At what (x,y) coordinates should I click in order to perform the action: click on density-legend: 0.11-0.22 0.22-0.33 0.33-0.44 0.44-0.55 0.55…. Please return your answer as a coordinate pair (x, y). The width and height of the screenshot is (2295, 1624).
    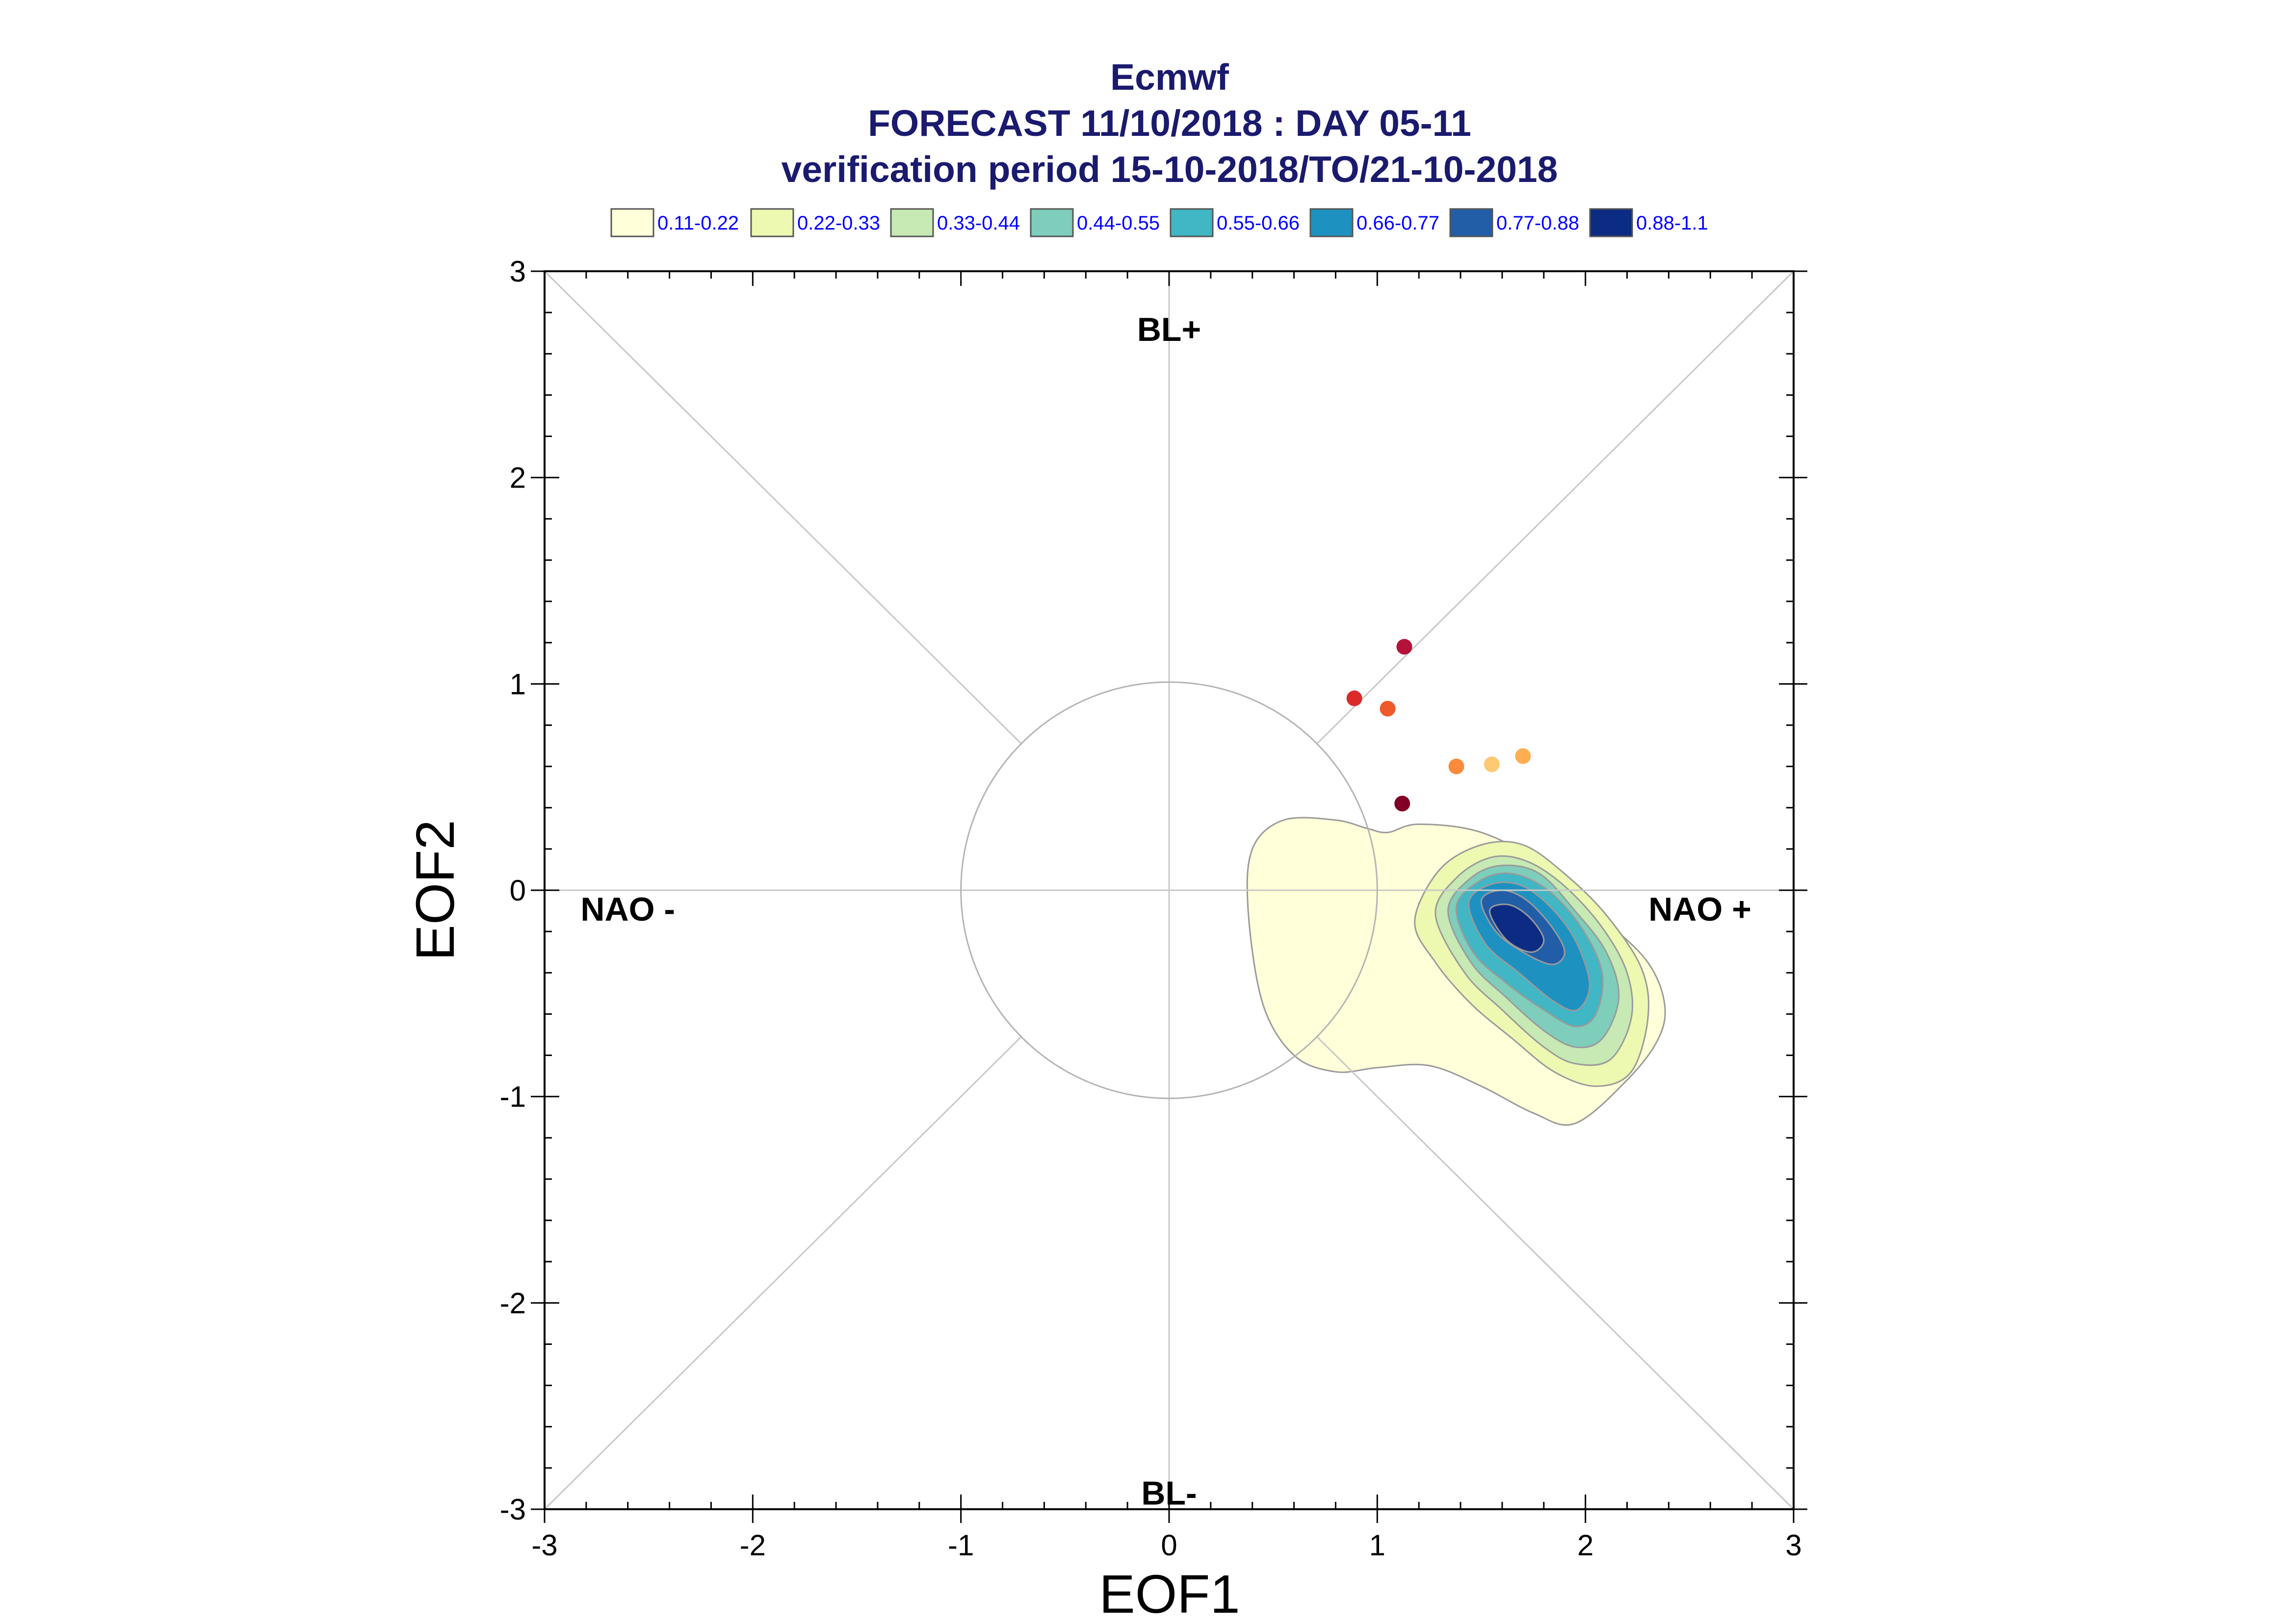
    Looking at the image, I should click on (1159, 222).